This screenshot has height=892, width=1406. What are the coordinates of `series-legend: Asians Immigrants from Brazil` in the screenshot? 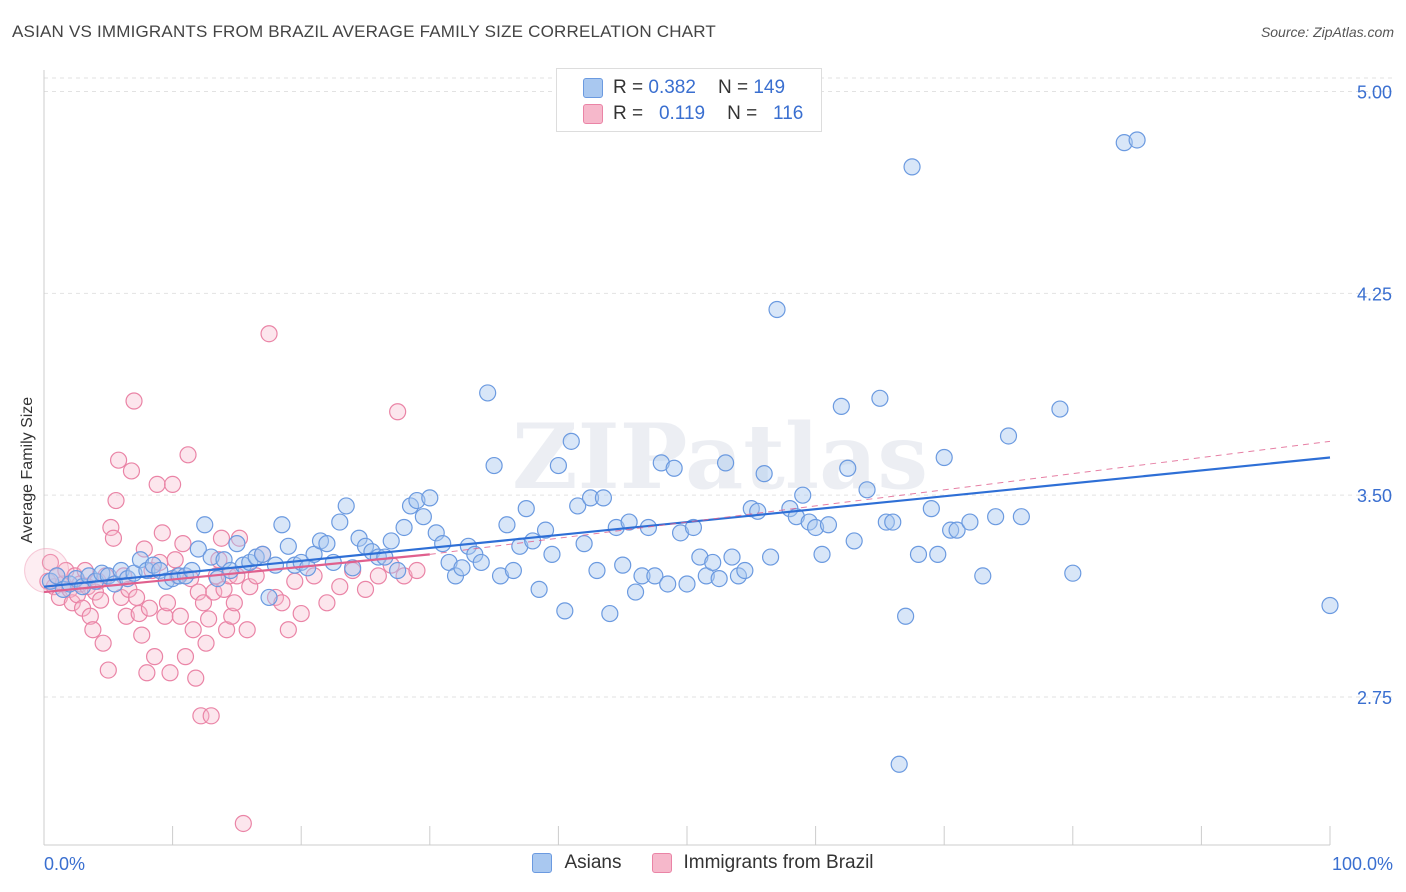 It's located at (703, 863).